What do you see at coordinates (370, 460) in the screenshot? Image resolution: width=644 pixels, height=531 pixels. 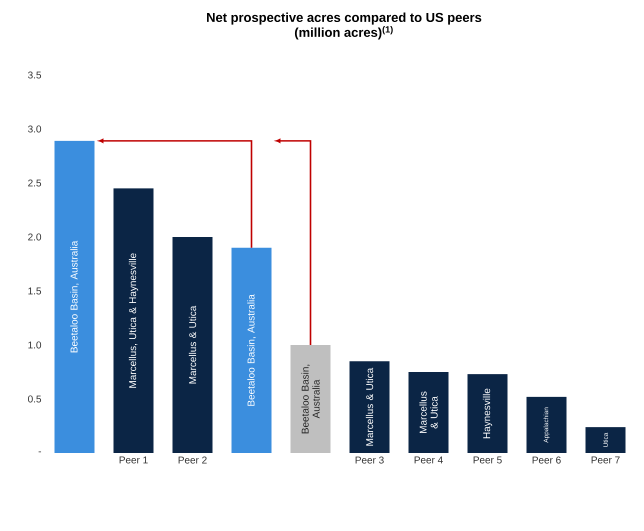 I see `x-tick-label: Peer 3` at bounding box center [370, 460].